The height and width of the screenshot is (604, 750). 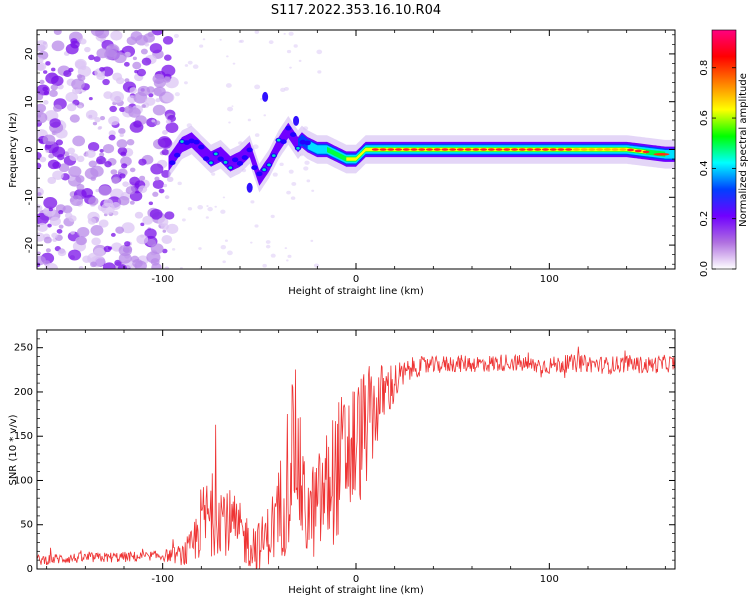 I want to click on x-tick-label: 0, so click(x=356, y=579).